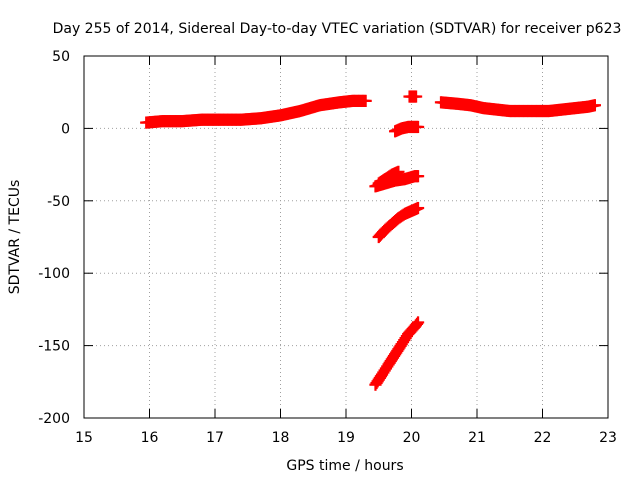 This screenshot has width=640, height=480. Describe the element at coordinates (407, 129) in the screenshot. I see `series-short-segment-near-zero` at that location.